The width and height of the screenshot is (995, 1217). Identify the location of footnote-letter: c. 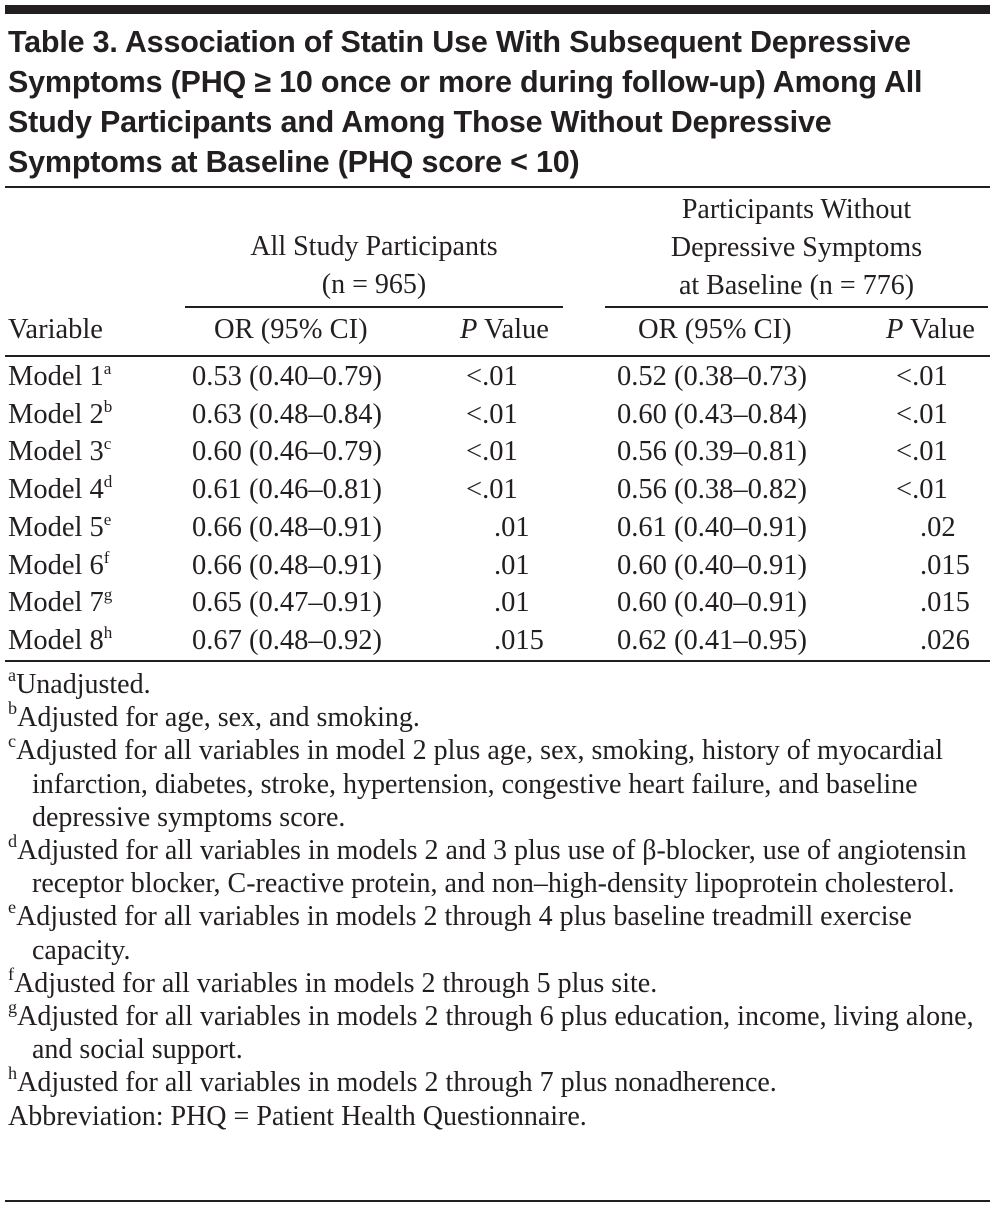
(12, 741).